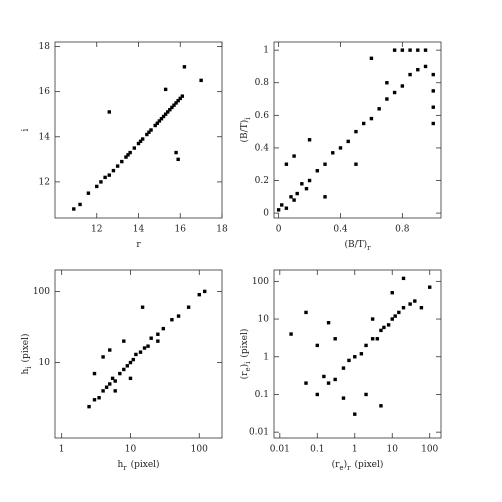 The width and height of the screenshot is (502, 502). I want to click on x-tick-label: 0.1, so click(317, 450).